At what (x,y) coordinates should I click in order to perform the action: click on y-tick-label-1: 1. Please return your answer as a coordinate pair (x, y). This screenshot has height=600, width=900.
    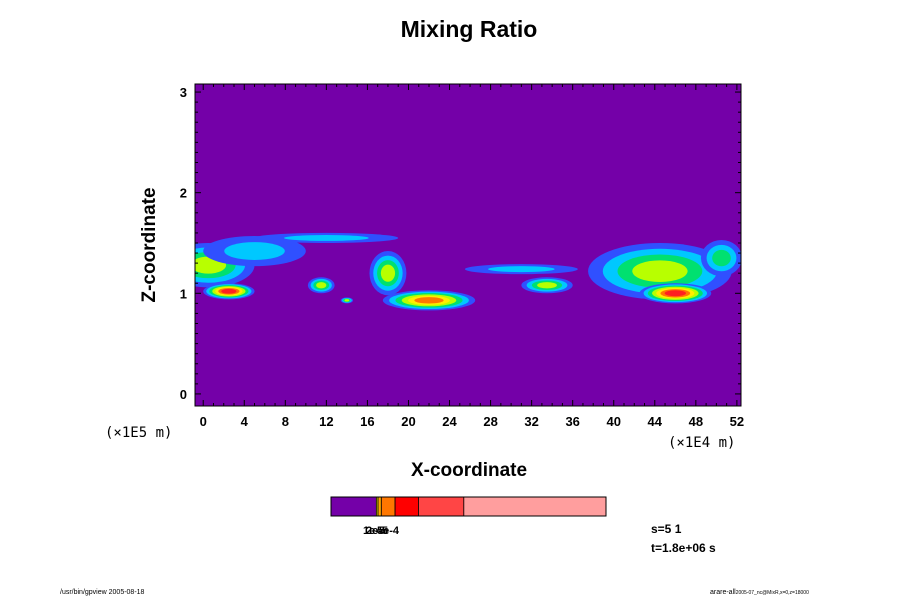
    Looking at the image, I should click on (183, 293).